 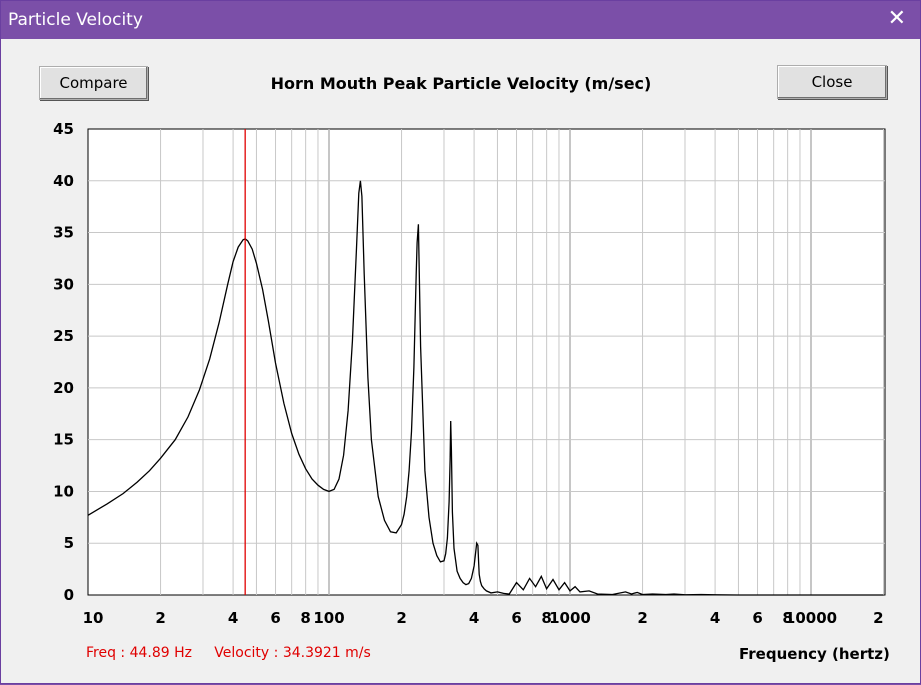 I want to click on cursor-readout: Freq : 44.89 Hz Velocity : 34.3921 m/s, so click(x=228, y=653).